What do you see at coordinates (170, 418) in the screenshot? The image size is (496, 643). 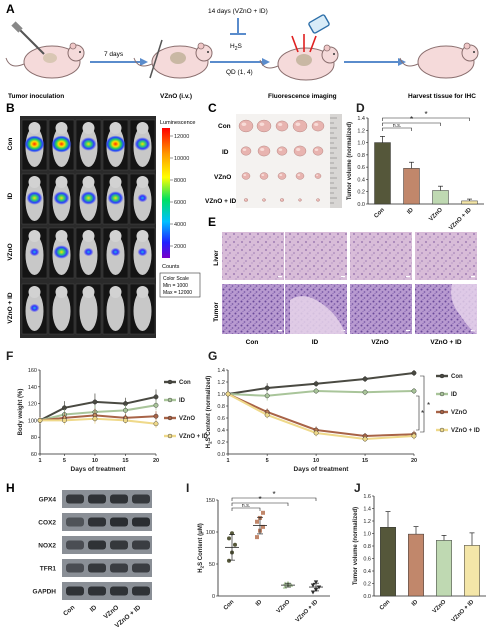 I see `legend-marker-vzno` at bounding box center [170, 418].